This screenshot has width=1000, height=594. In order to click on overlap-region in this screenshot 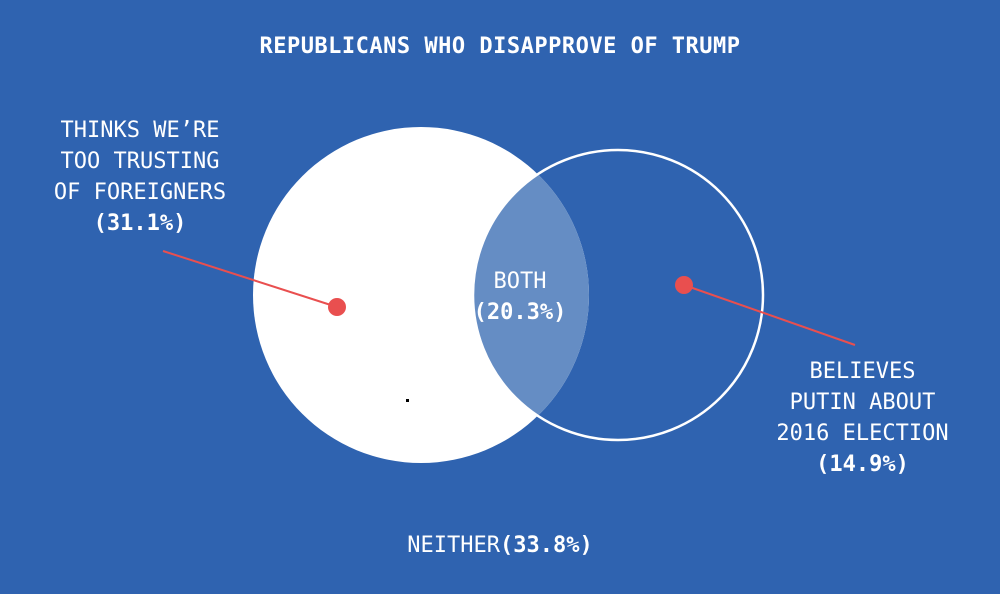, I will do `click(531, 295)`.